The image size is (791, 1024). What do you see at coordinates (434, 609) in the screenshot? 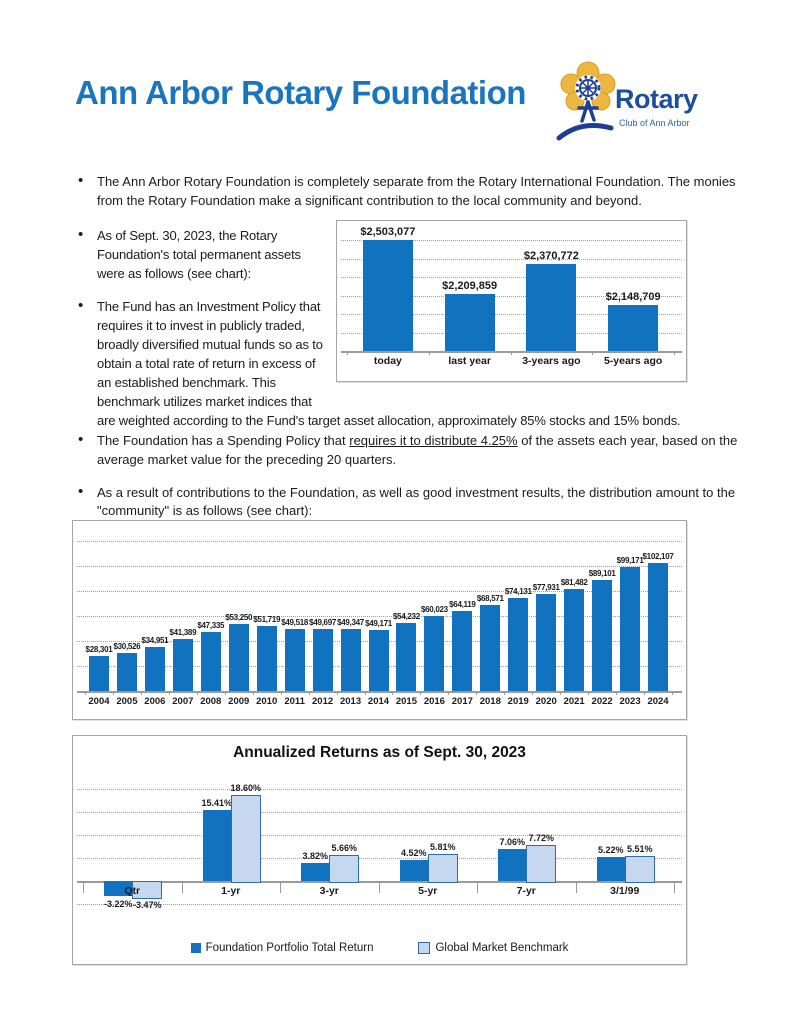
I see `bar-value-label: $60,023` at bounding box center [434, 609].